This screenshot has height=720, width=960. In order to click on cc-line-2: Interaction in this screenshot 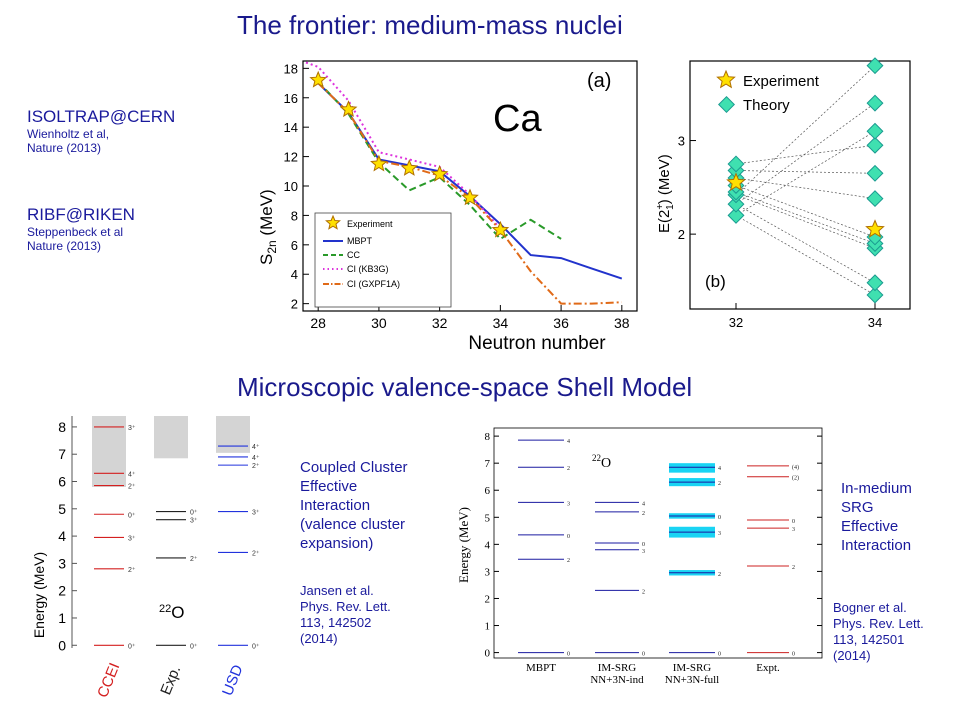, I will do `click(335, 505)`.